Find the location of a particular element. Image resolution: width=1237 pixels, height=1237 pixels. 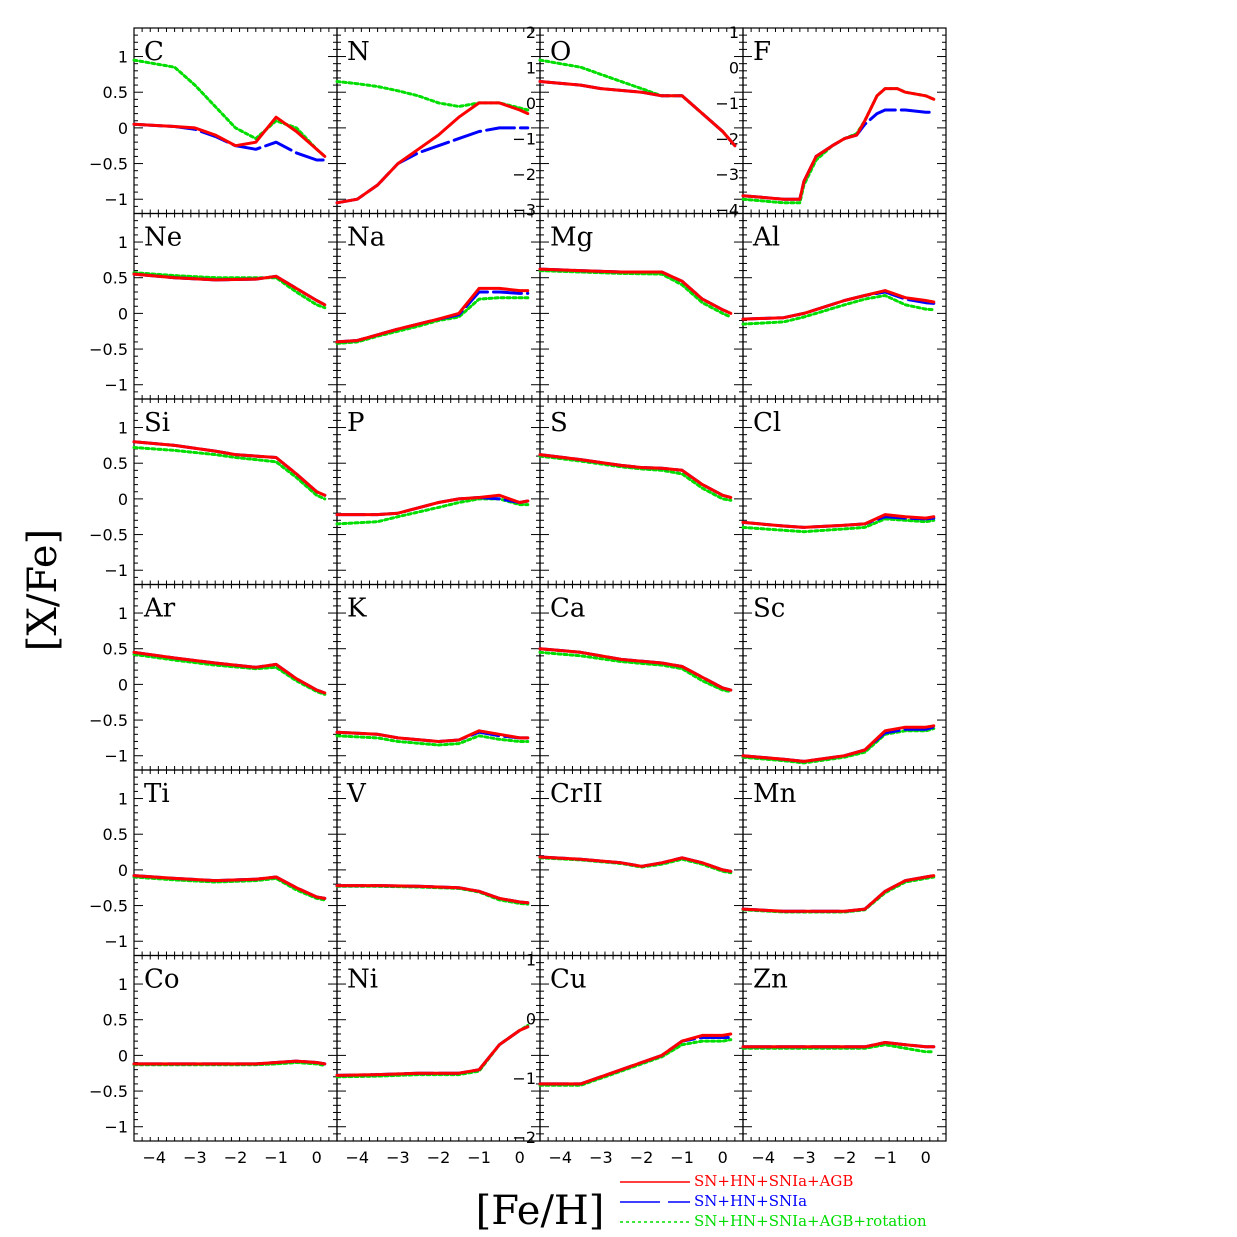

panel-s: S is located at coordinates (641, 492).